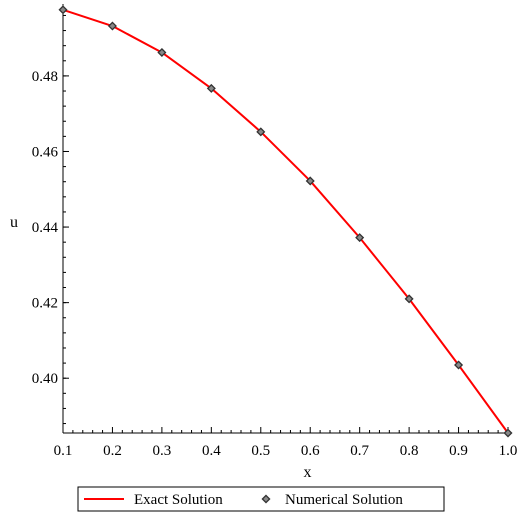 The image size is (519, 518). I want to click on x-tick-label: 1.0, so click(508, 451).